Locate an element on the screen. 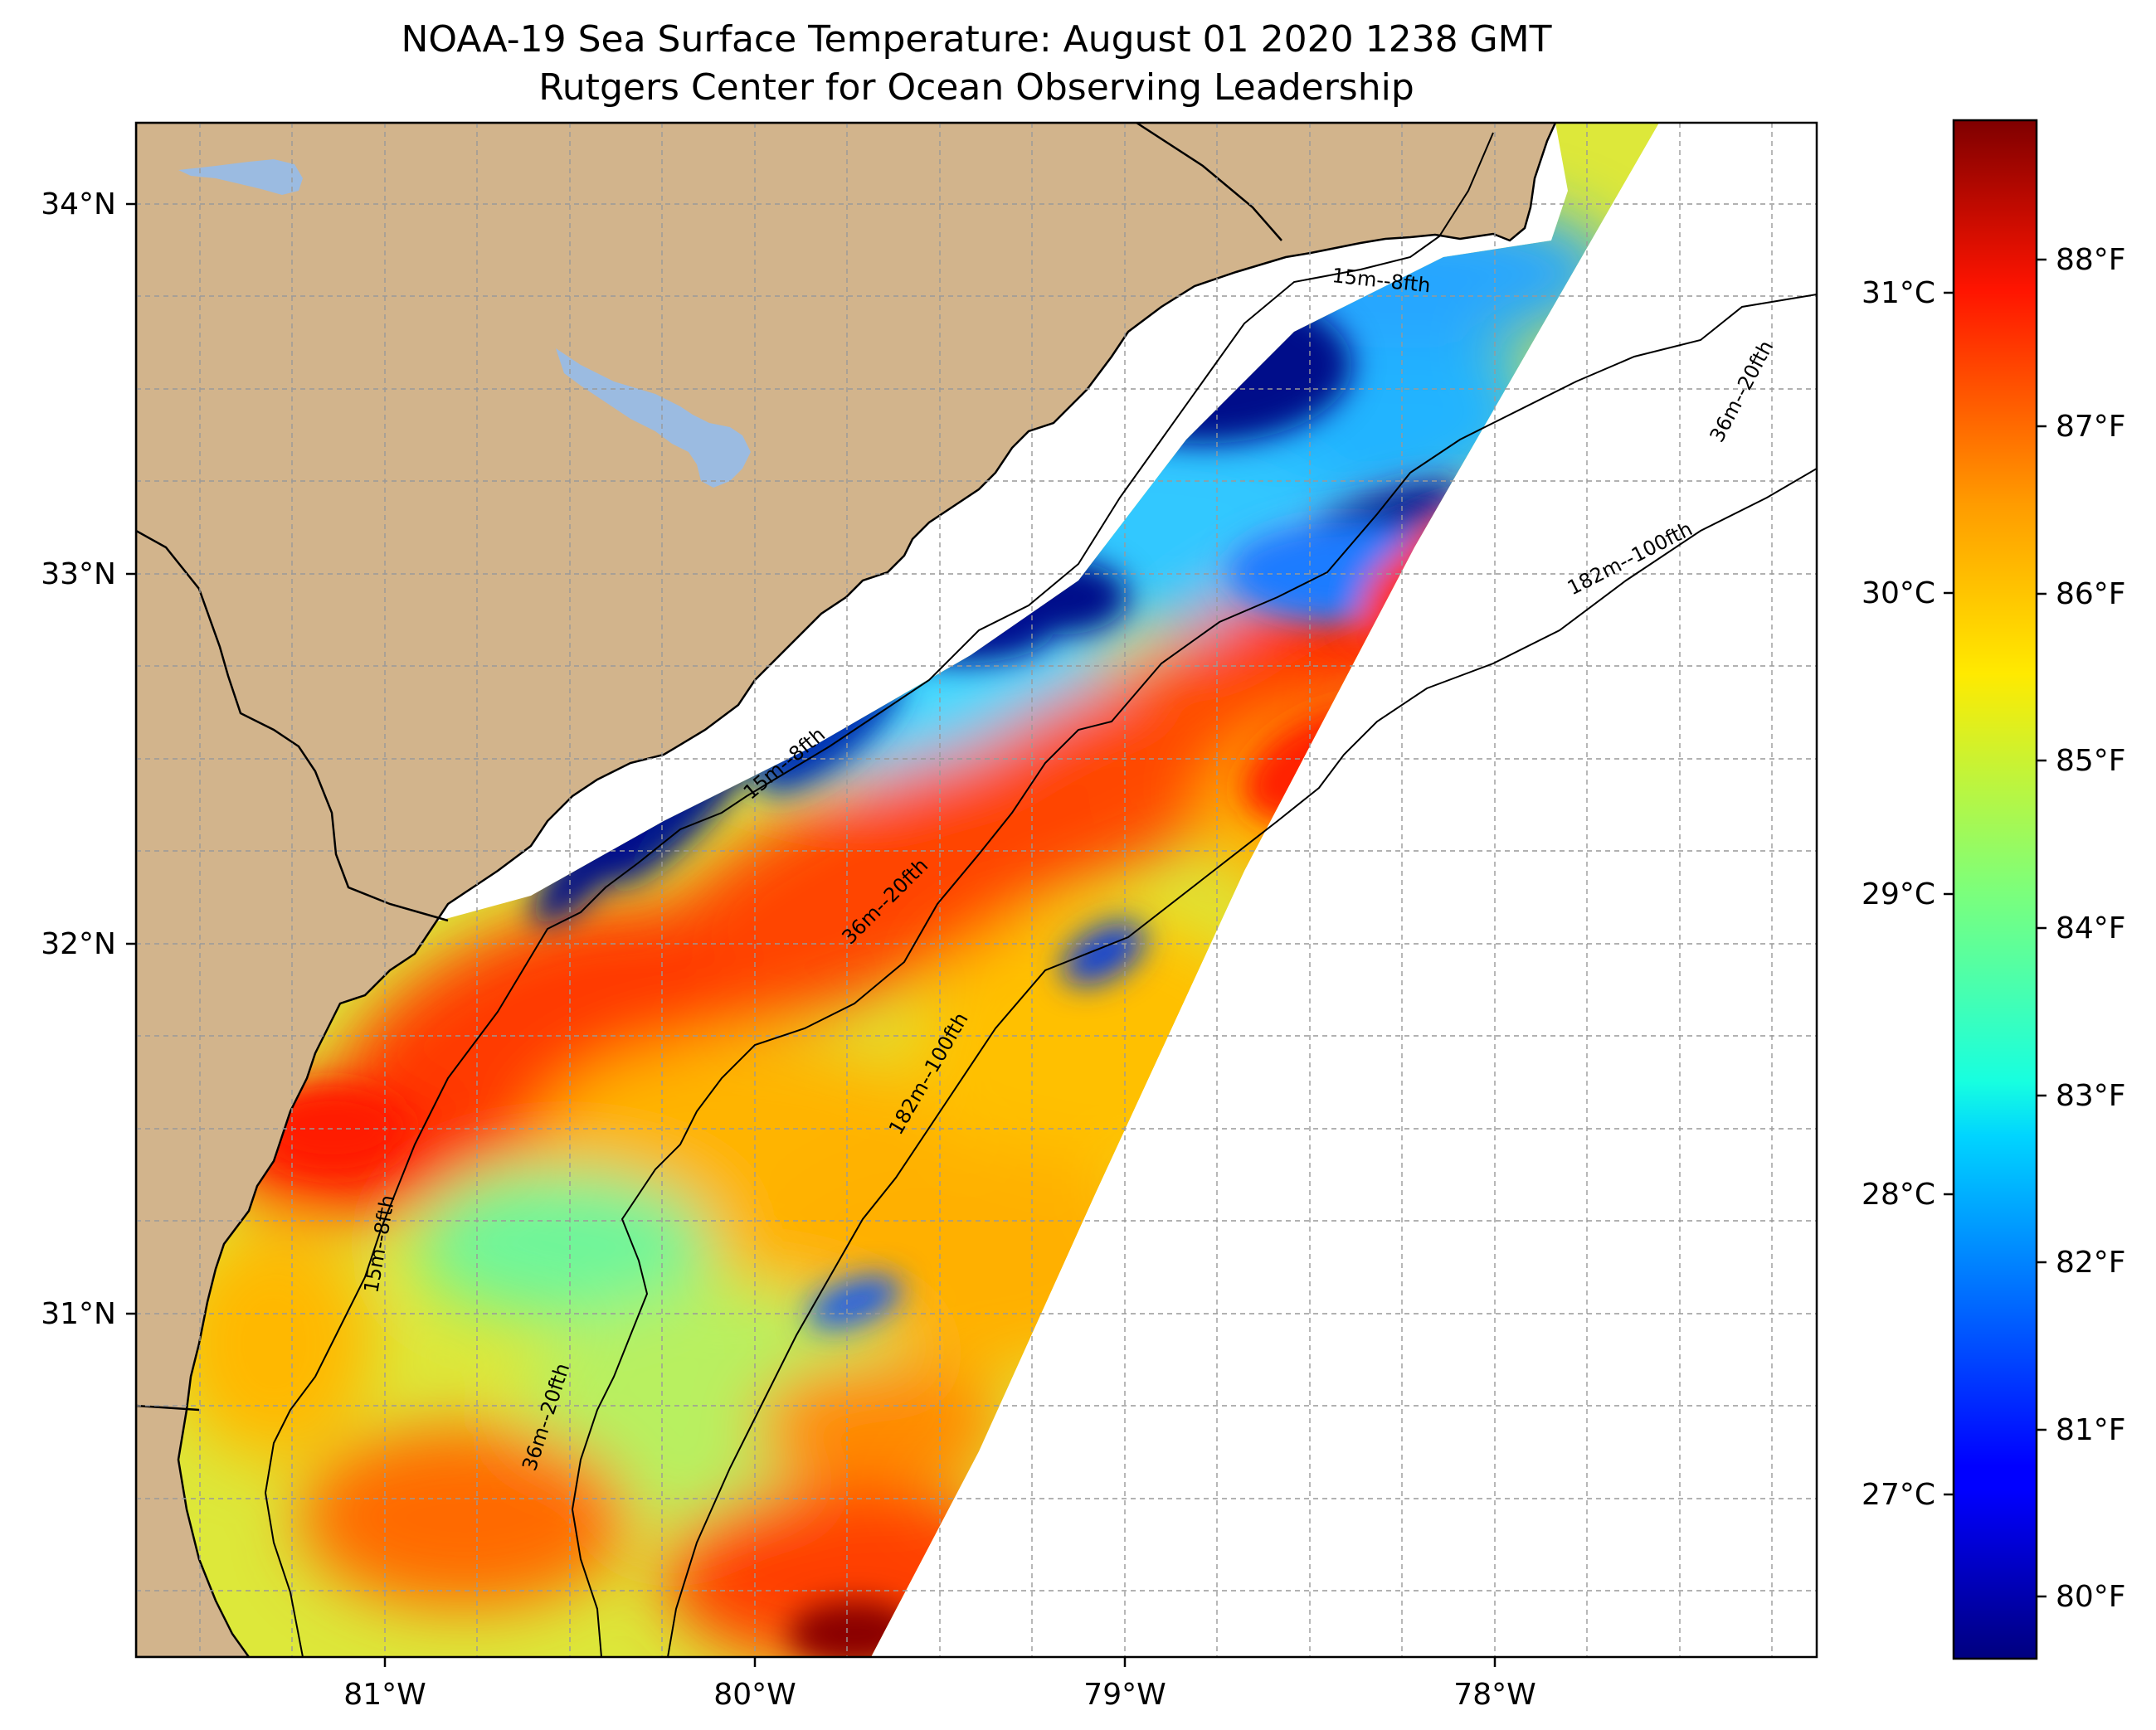  lake-moultrie is located at coordinates (240, 177).